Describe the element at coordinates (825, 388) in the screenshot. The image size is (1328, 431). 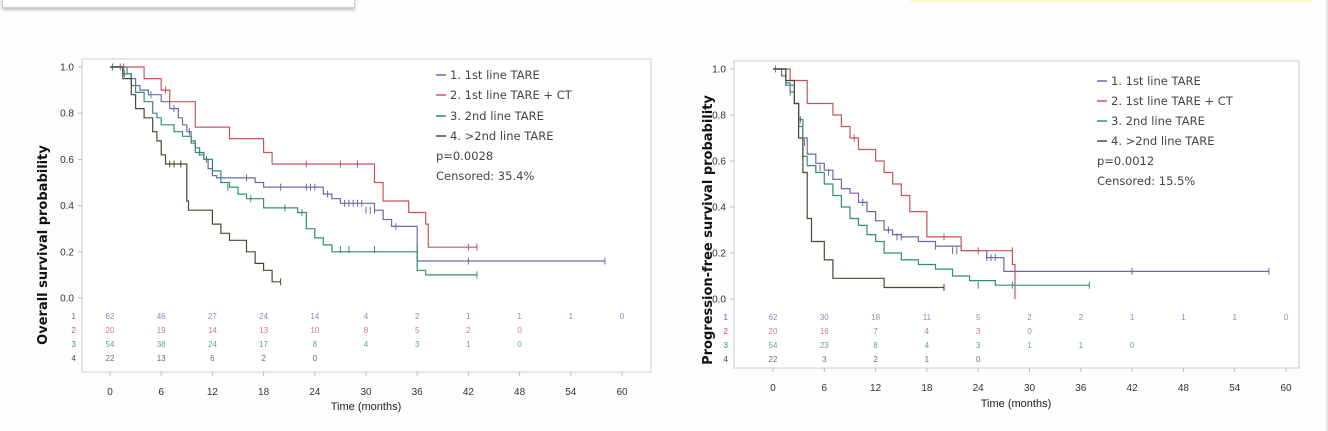
I see `x-tick-label: 6` at that location.